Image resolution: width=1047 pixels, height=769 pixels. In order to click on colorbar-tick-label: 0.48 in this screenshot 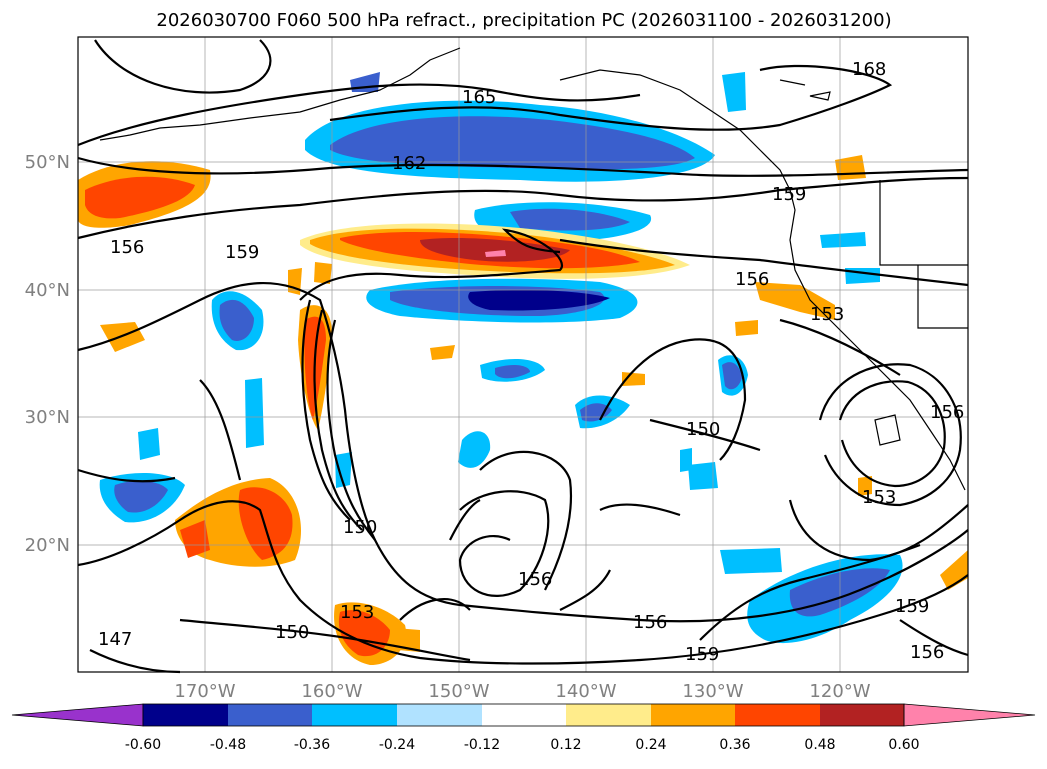, I will do `click(819, 745)`.